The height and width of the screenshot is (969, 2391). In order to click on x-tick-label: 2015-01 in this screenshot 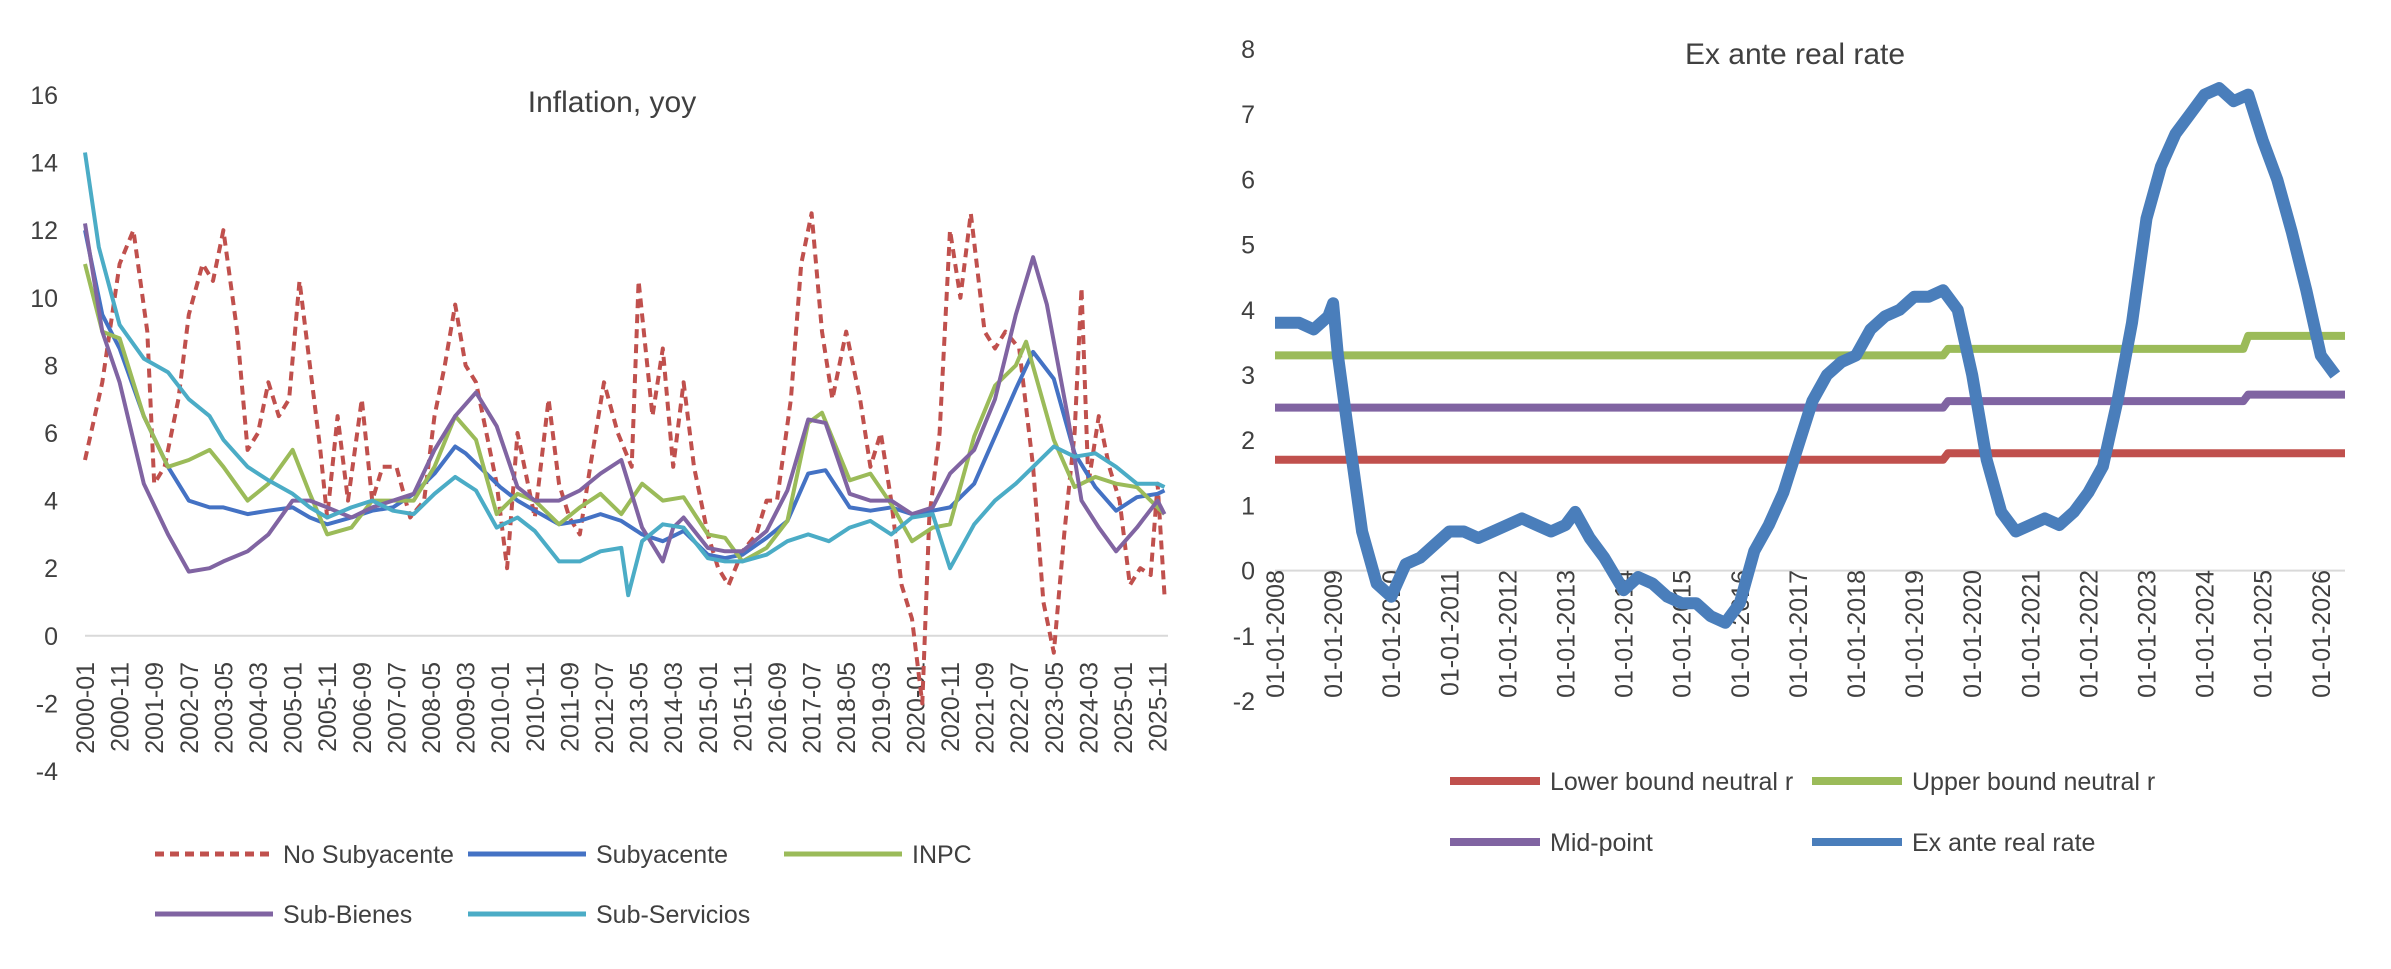, I will do `click(709, 708)`.